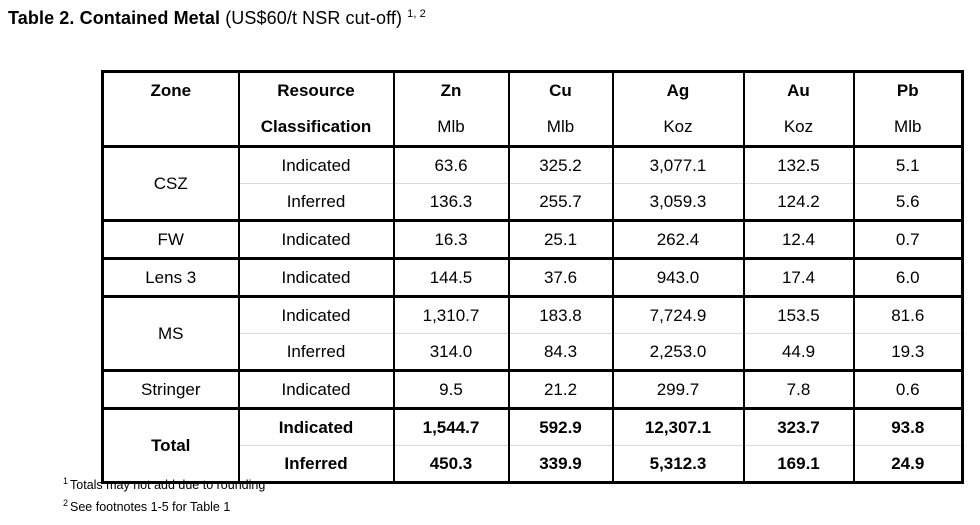 Image resolution: width=980 pixels, height=525 pixels. What do you see at coordinates (678, 426) in the screenshot?
I see `value-cell-ag: 12,307.1` at bounding box center [678, 426].